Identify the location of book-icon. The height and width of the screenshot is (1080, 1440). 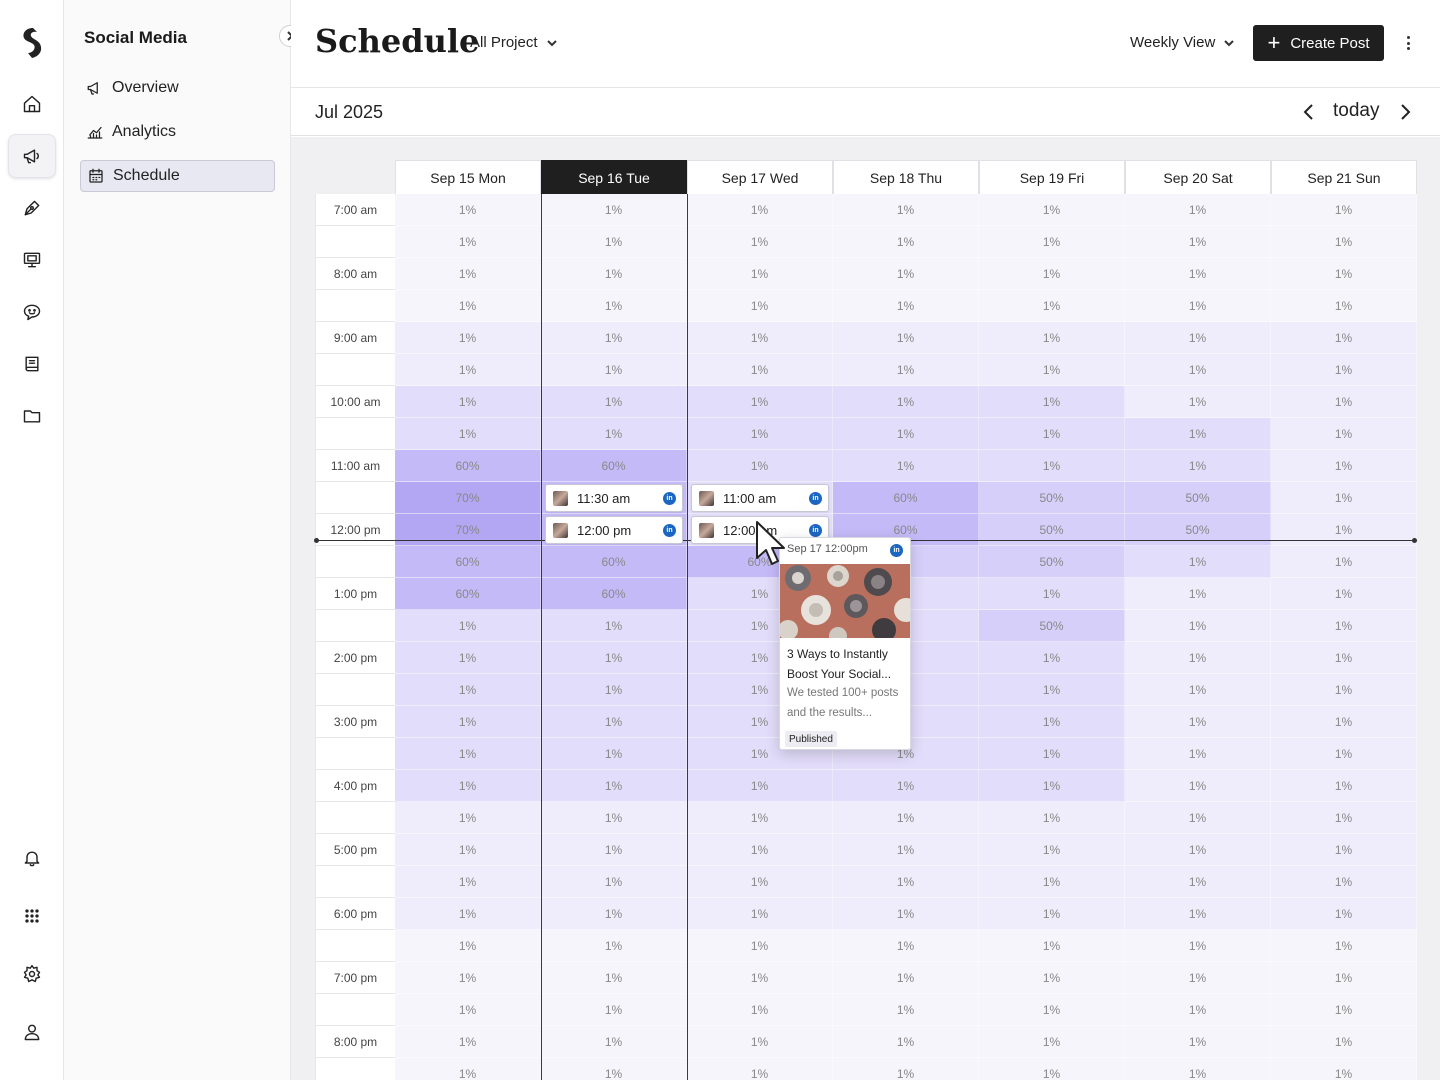
(32, 364).